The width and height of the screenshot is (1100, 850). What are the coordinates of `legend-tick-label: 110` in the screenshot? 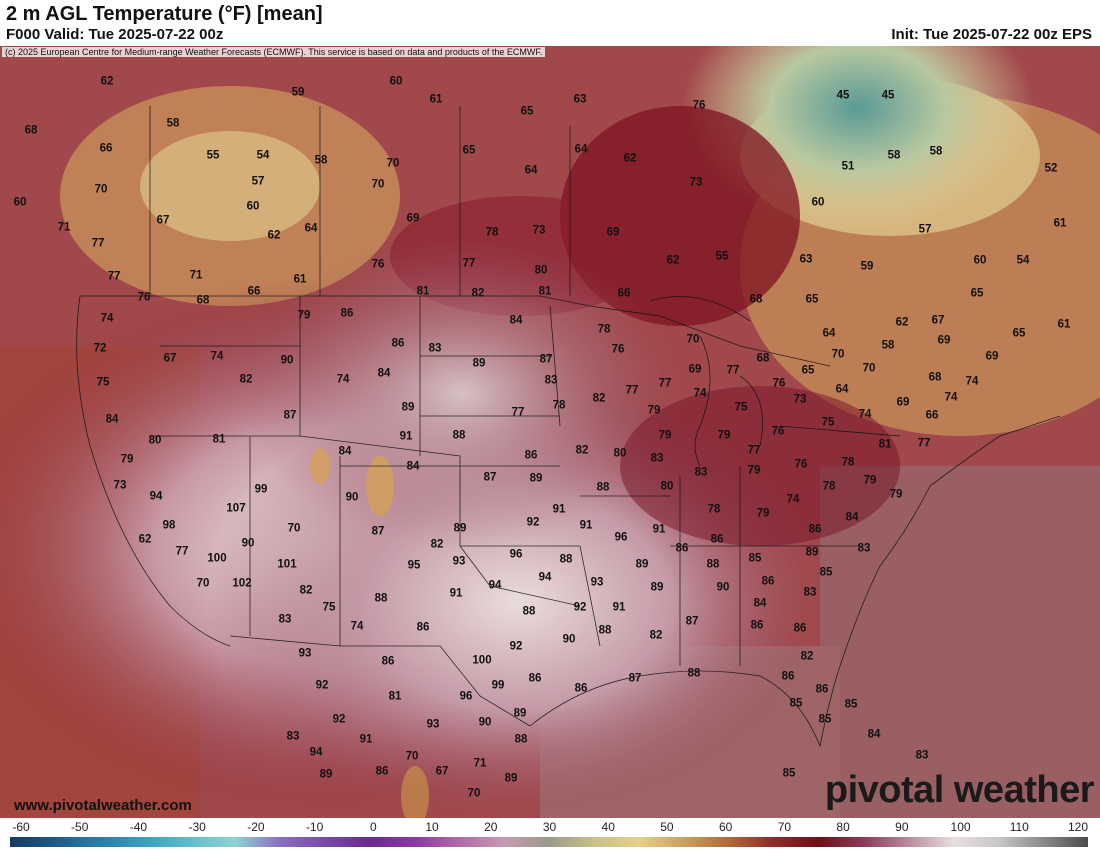 It's located at (1019, 827).